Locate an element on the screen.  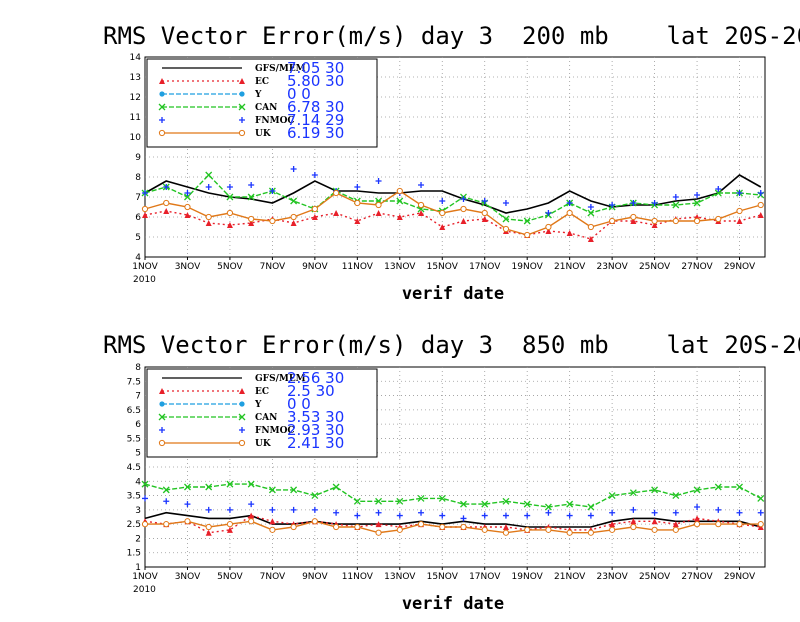
x-tick-label: 17NOV is located at coordinates (485, 577).